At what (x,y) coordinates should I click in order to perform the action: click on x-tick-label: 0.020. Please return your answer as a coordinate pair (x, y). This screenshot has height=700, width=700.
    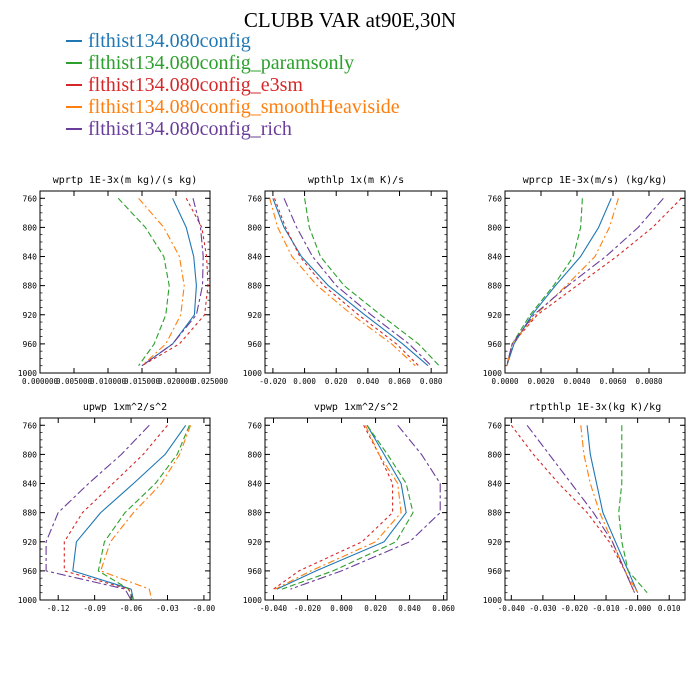
    Looking at the image, I should click on (375, 608).